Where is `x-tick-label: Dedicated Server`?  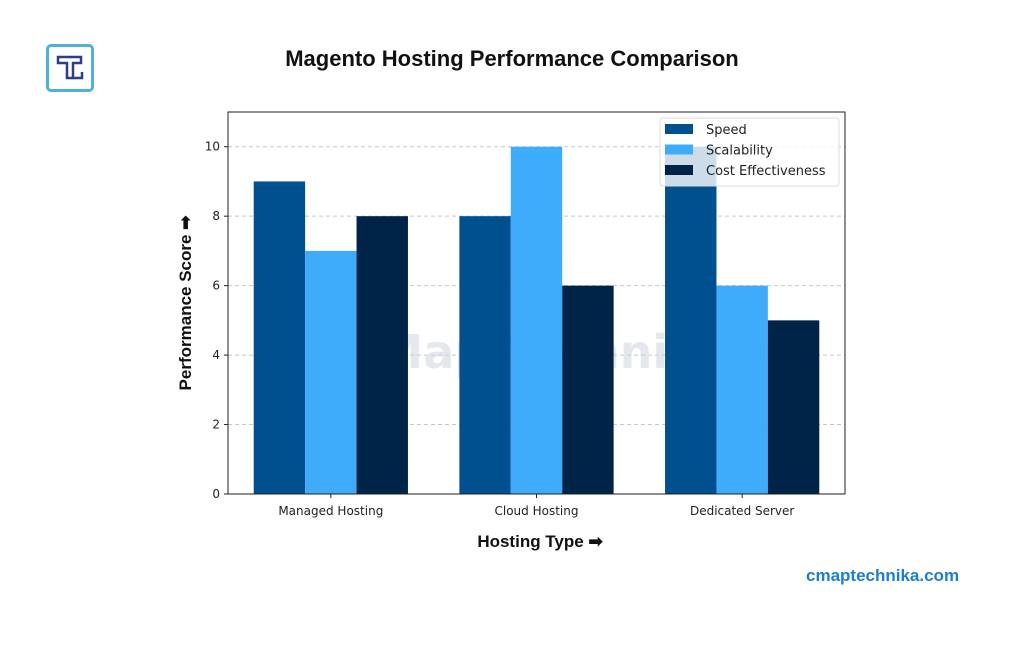 x-tick-label: Dedicated Server is located at coordinates (742, 511).